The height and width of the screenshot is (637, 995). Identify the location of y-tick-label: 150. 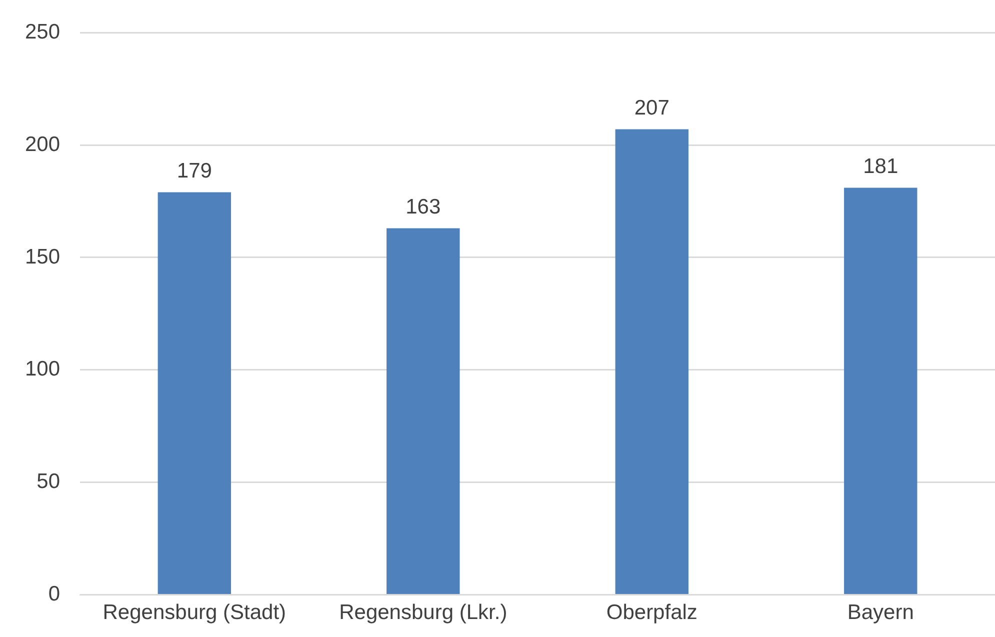
(42, 256).